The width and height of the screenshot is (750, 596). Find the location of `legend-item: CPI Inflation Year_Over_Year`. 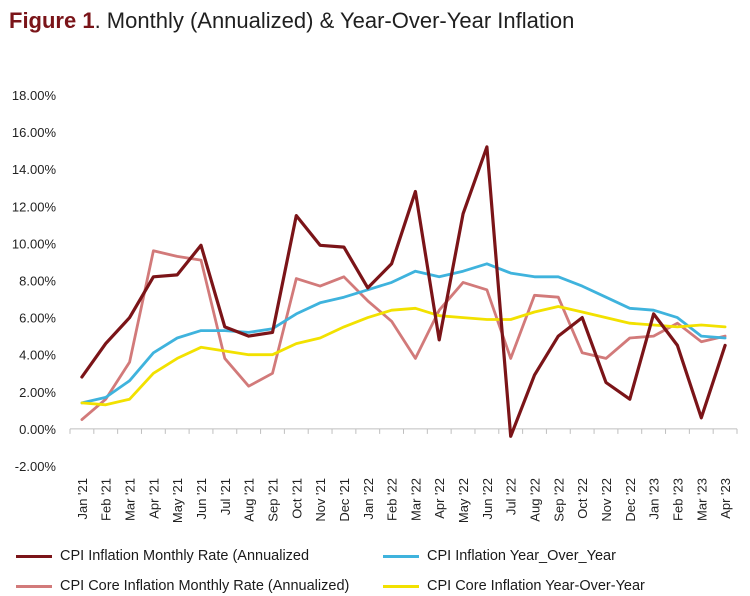

legend-item: CPI Inflation Year_Over_Year is located at coordinates (499, 556).